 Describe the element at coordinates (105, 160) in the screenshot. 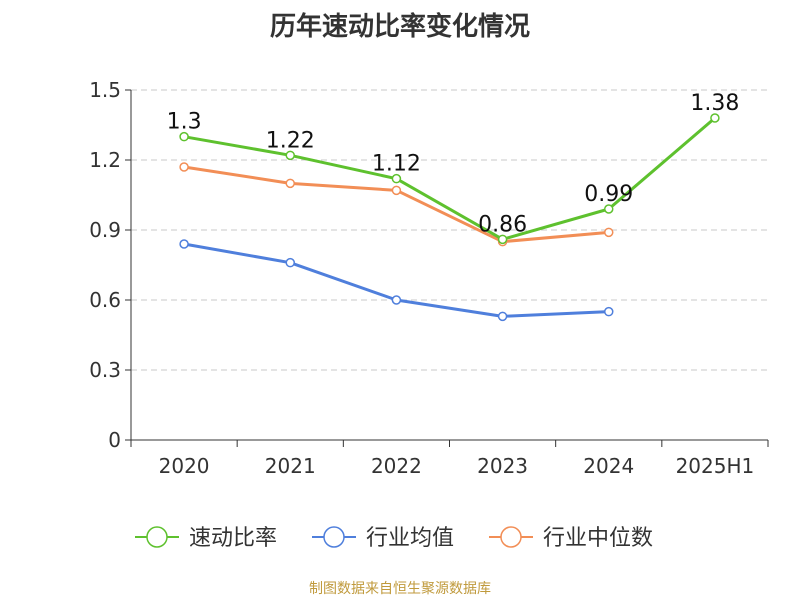

I see `y-tick-label: 1.2` at that location.